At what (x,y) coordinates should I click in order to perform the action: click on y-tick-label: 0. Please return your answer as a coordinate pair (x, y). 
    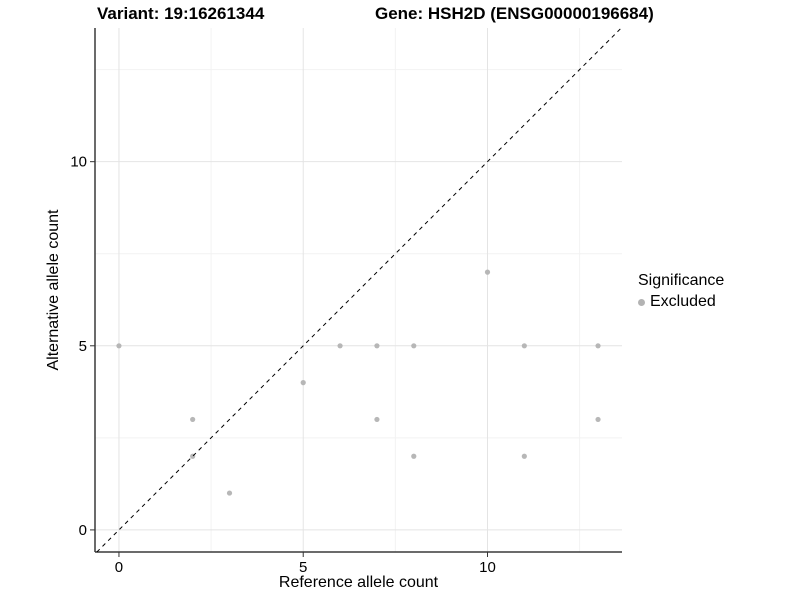
    Looking at the image, I should click on (83, 530).